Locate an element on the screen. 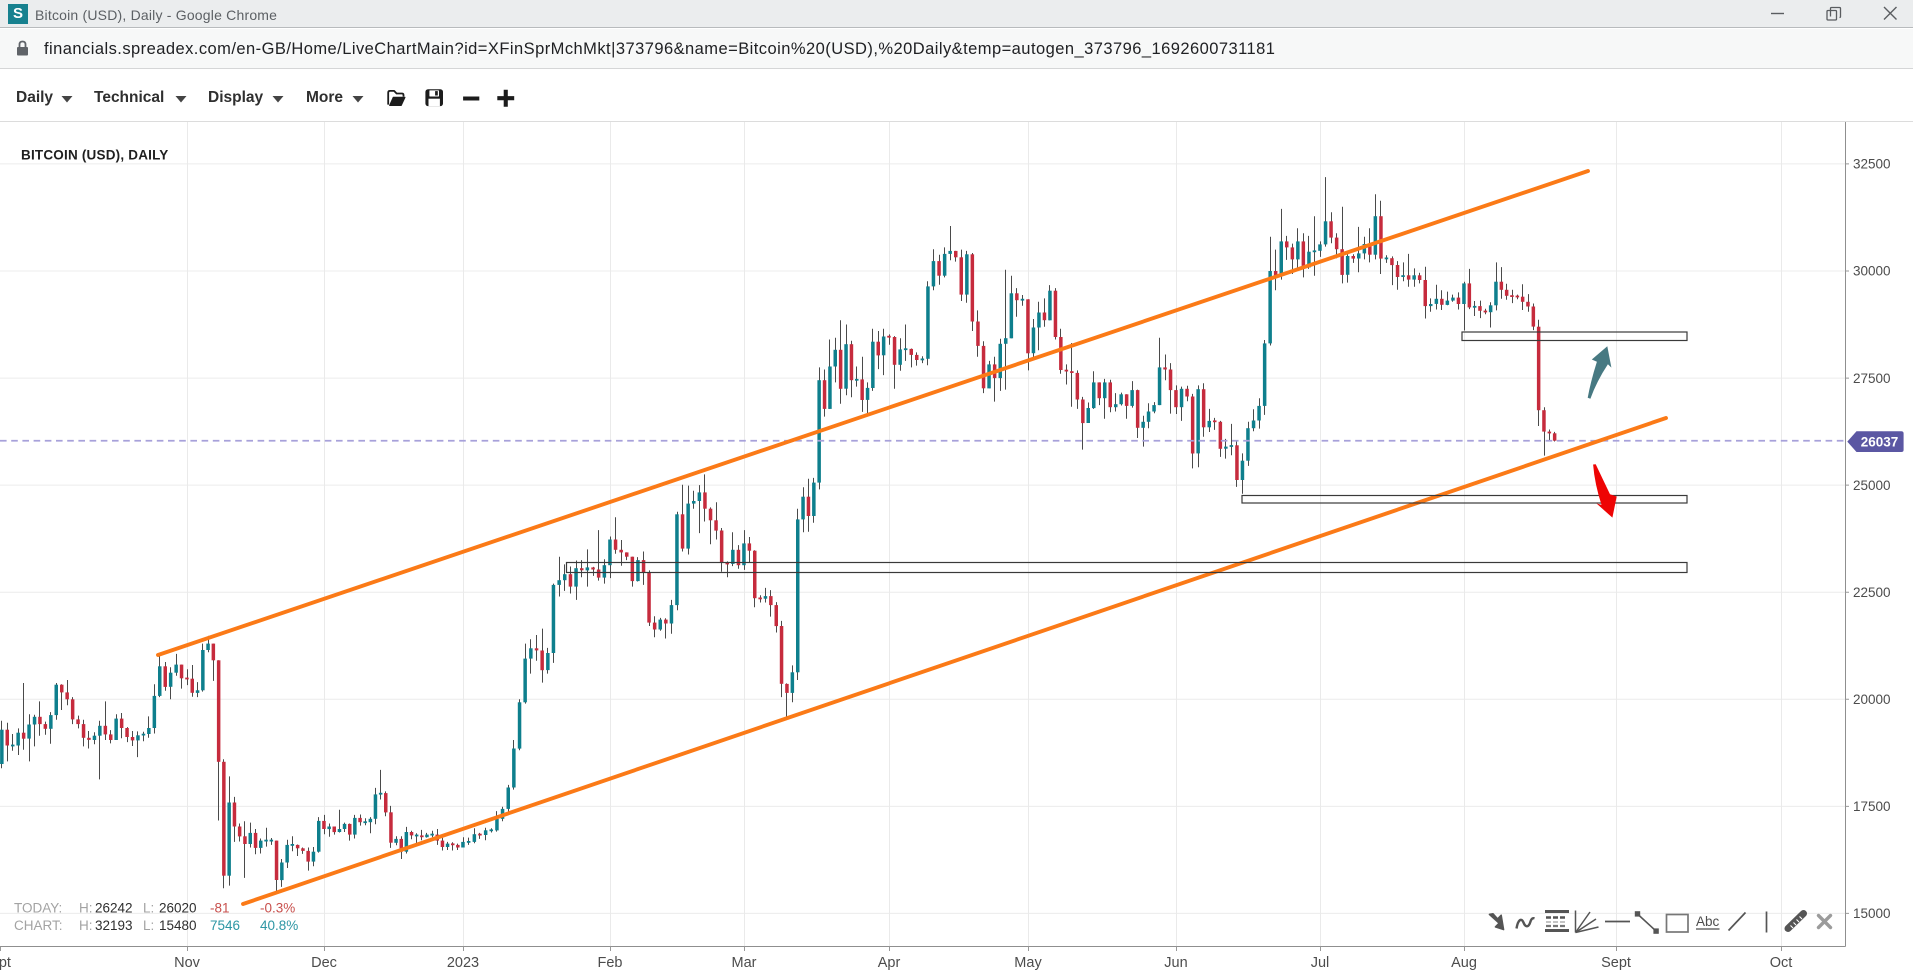 The height and width of the screenshot is (980, 1913). svg-text: BITCOIN (USD), DAILY is located at coordinates (95, 155).